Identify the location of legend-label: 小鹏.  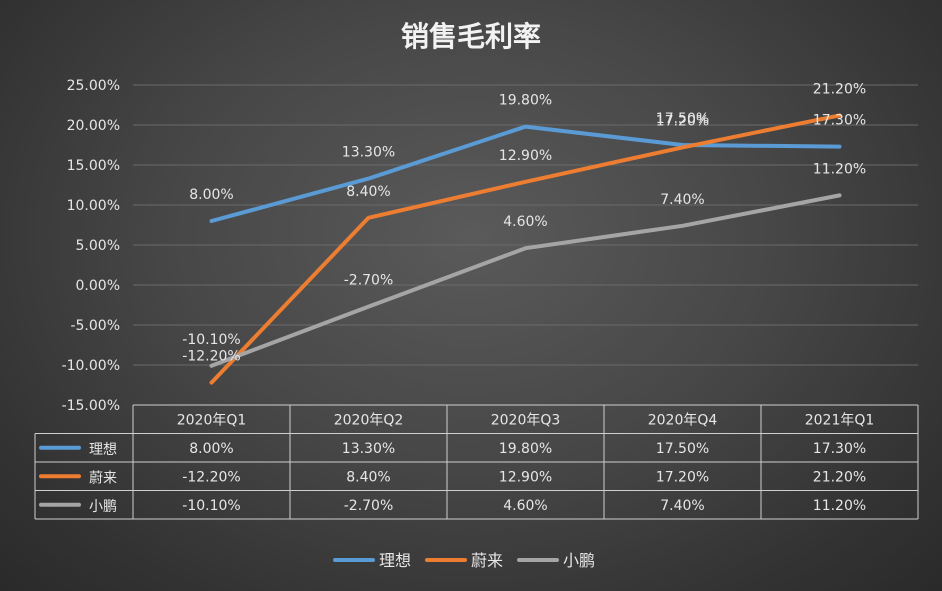
(579, 560).